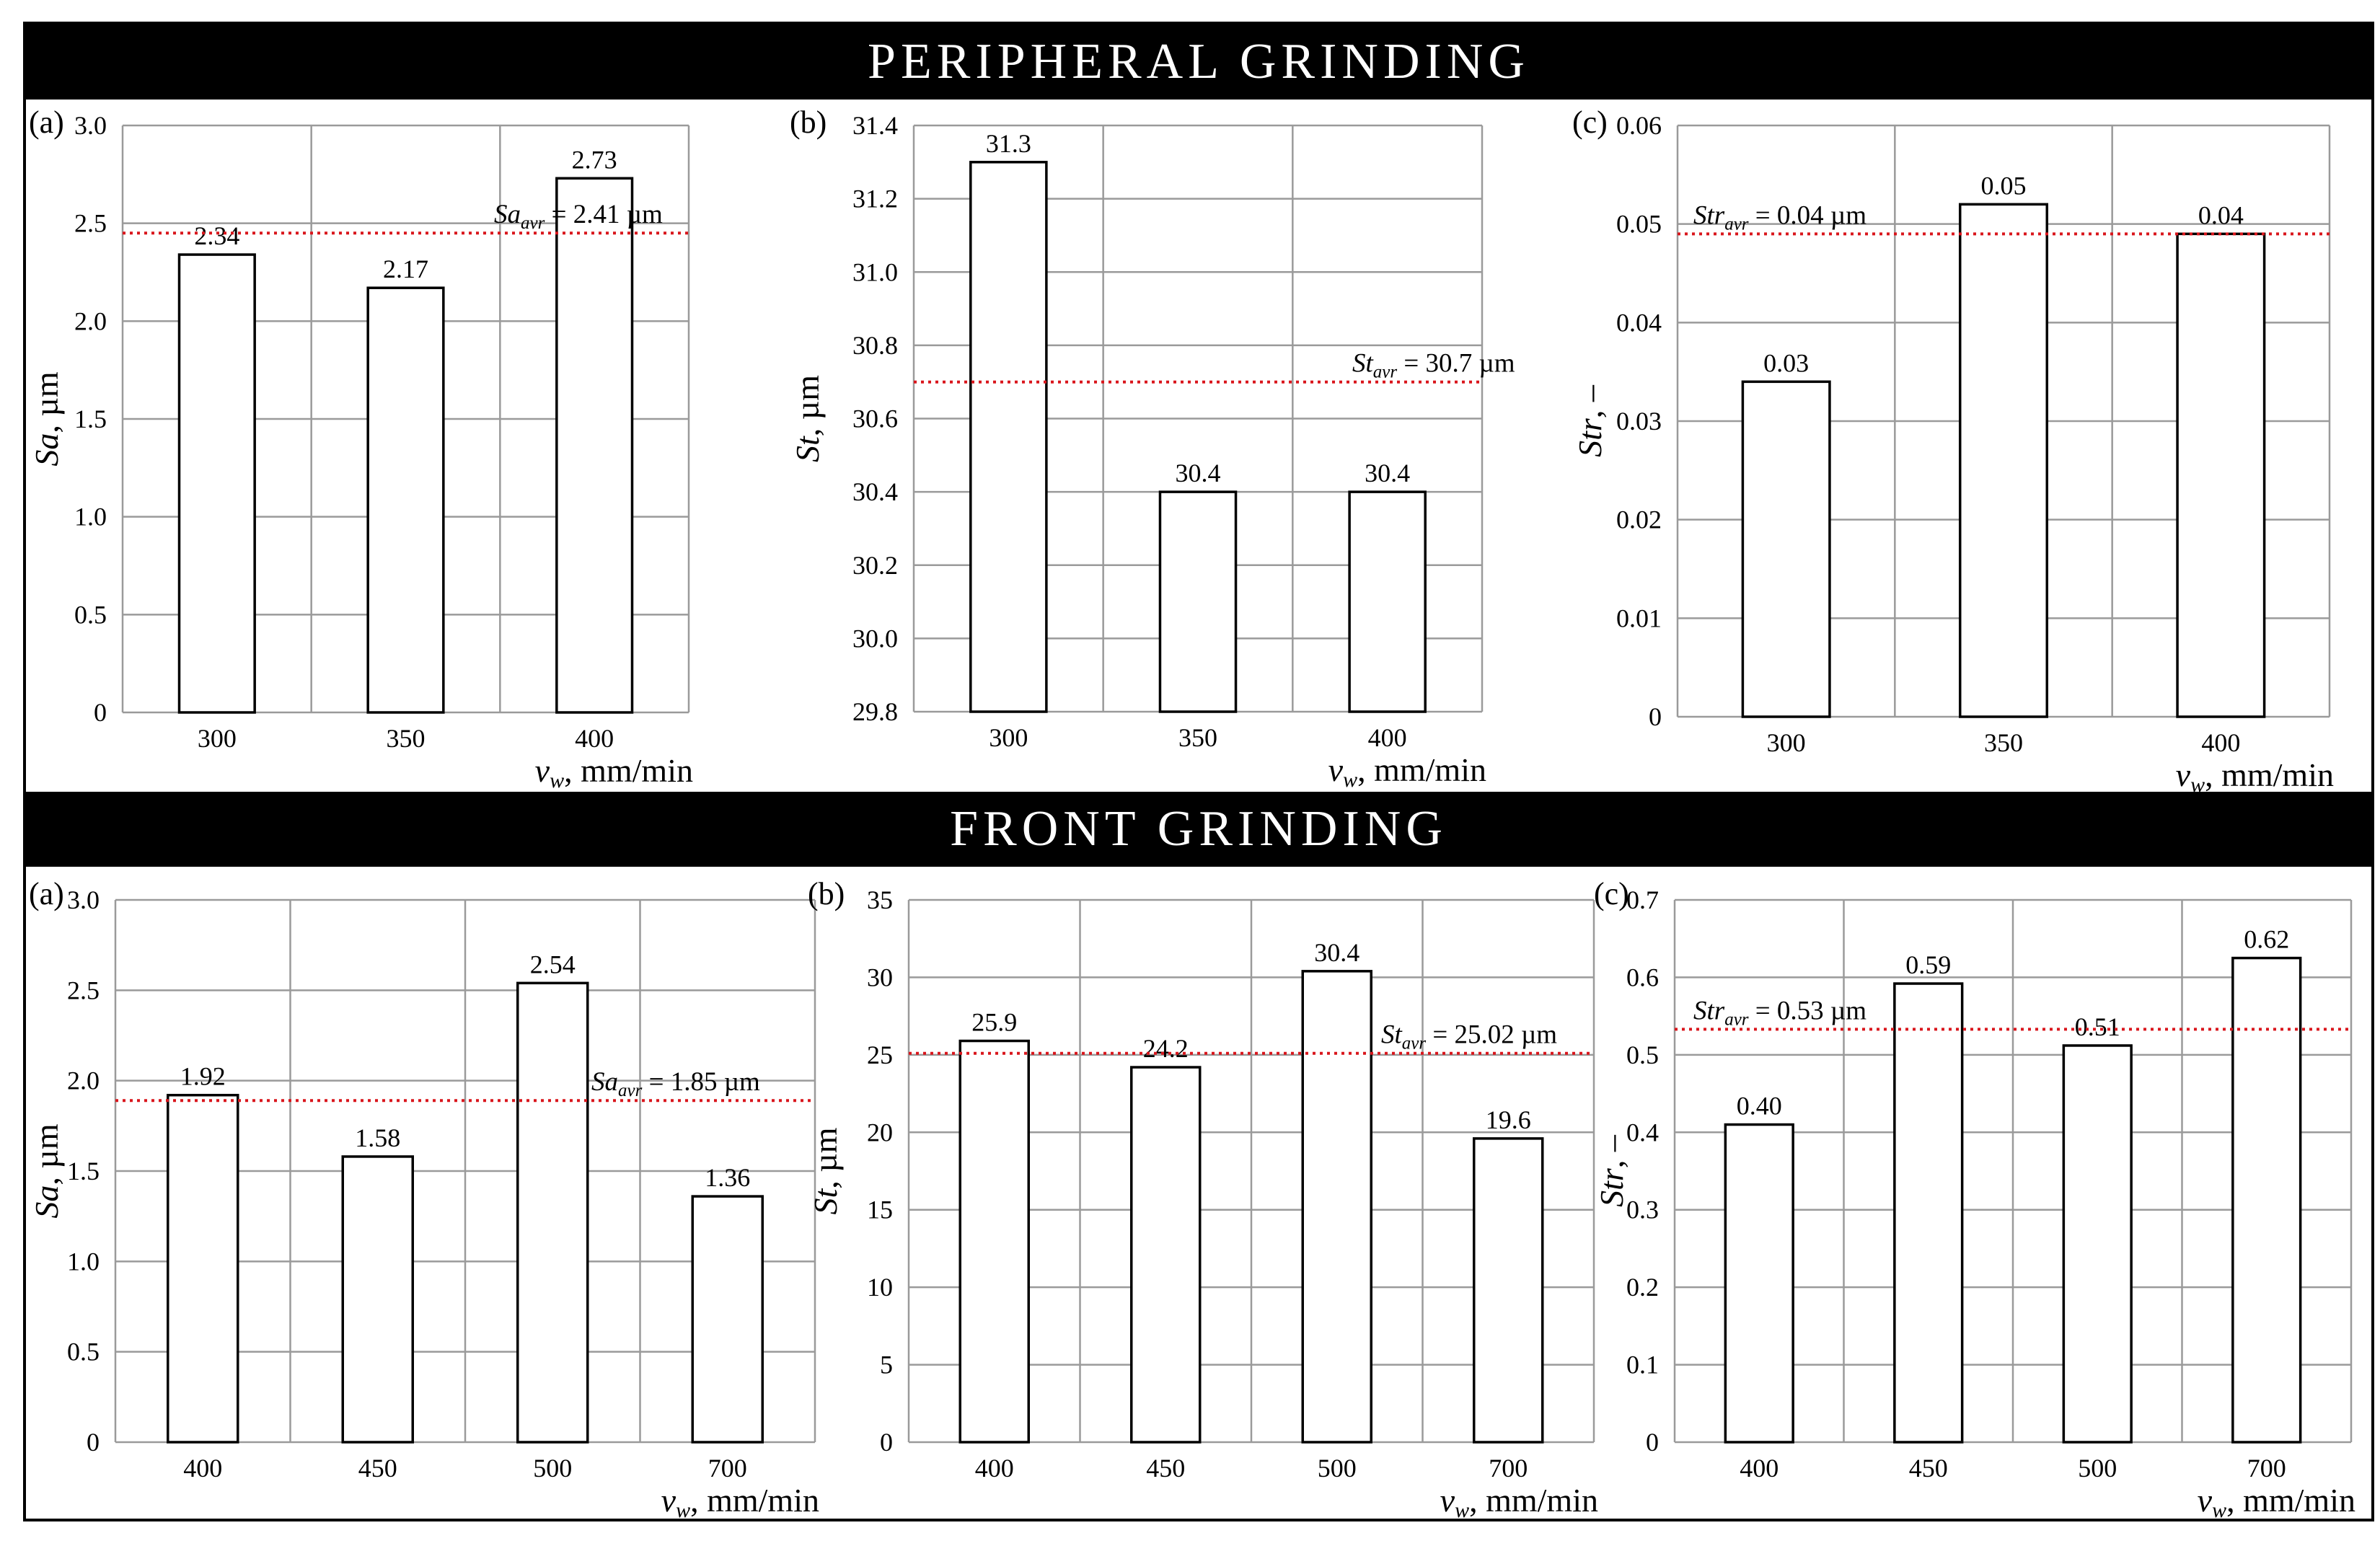 The image size is (2380, 1546). What do you see at coordinates (886, 1365) in the screenshot?
I see `y-tick-label: 5` at bounding box center [886, 1365].